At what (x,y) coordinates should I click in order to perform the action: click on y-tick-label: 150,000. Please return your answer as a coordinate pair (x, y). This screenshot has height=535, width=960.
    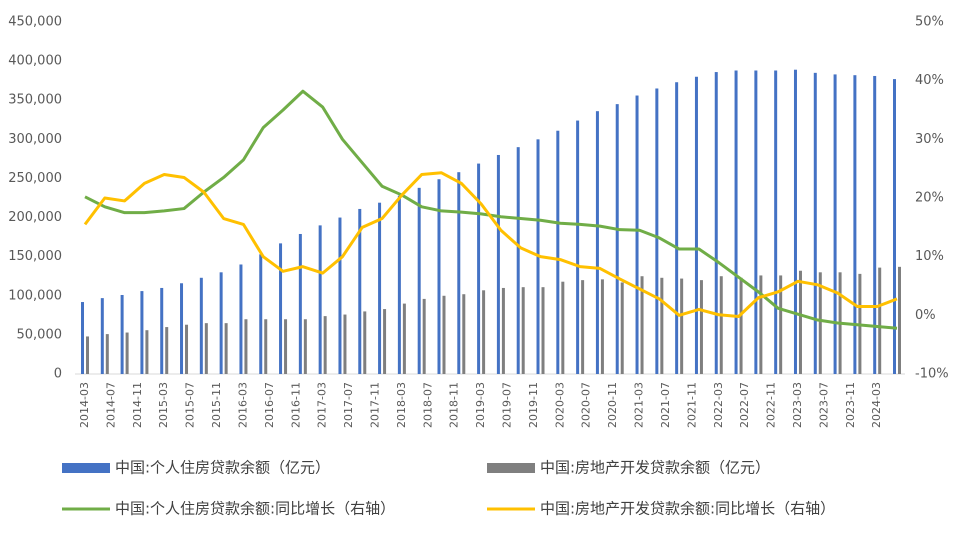
    Looking at the image, I should click on (35, 256).